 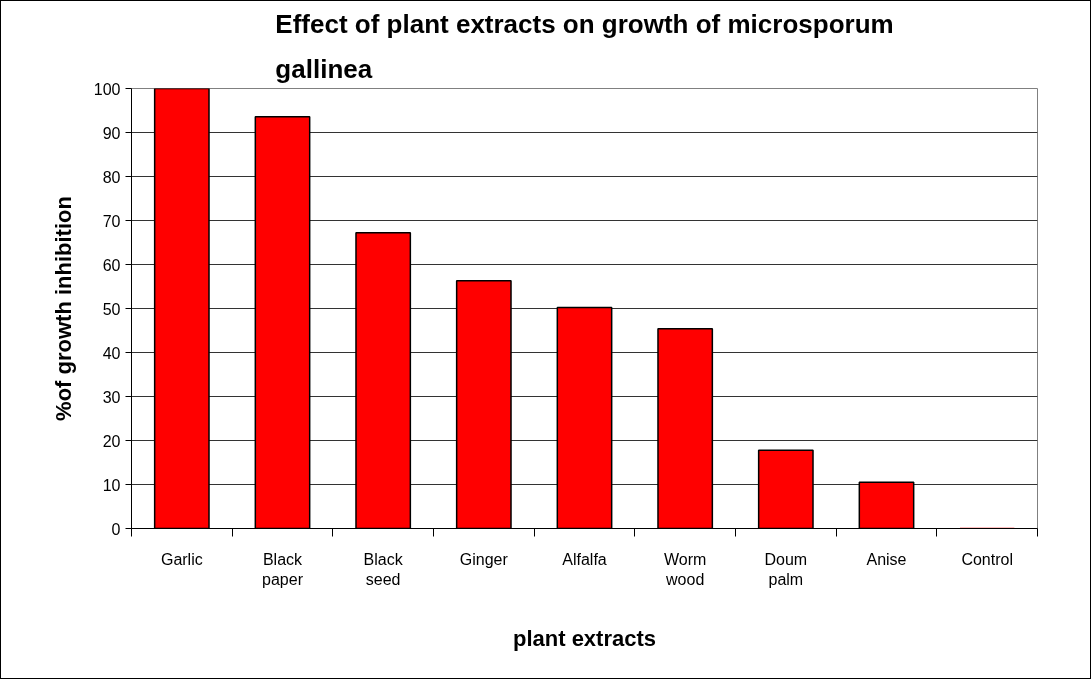 I want to click on x-tick-label: Alfalfa, so click(x=584, y=559).